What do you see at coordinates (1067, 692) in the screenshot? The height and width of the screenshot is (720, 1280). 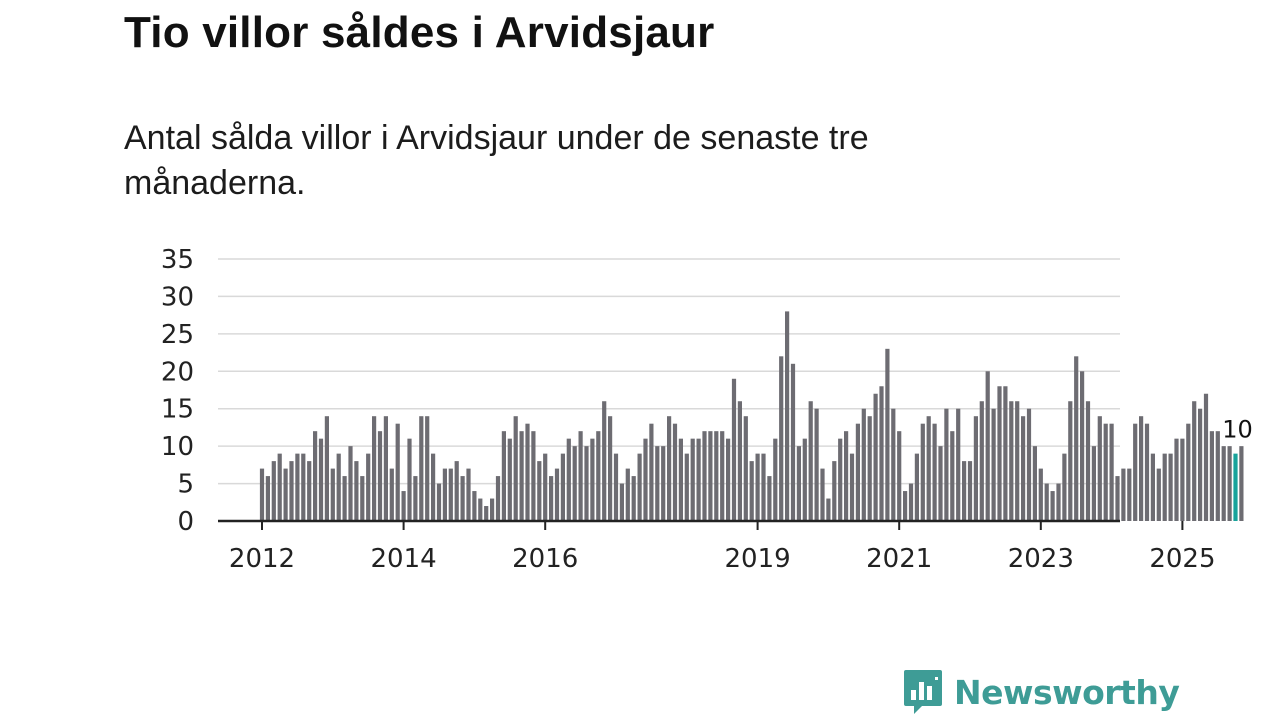 I see `brand-name: Newsworthy` at bounding box center [1067, 692].